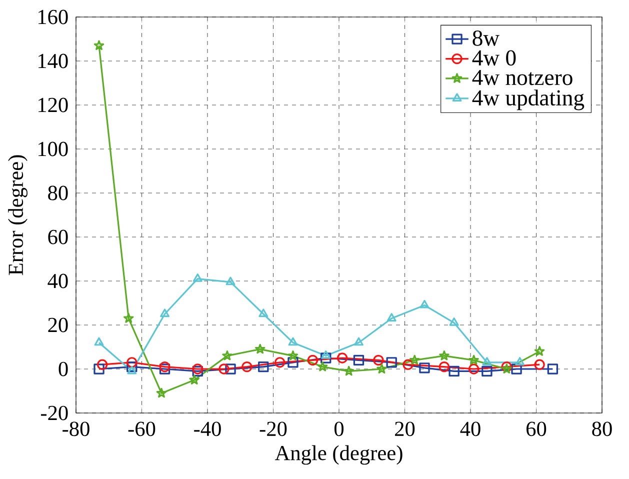 This screenshot has width=629, height=479. What do you see at coordinates (142, 429) in the screenshot?
I see `x-tick-label: -60` at bounding box center [142, 429].